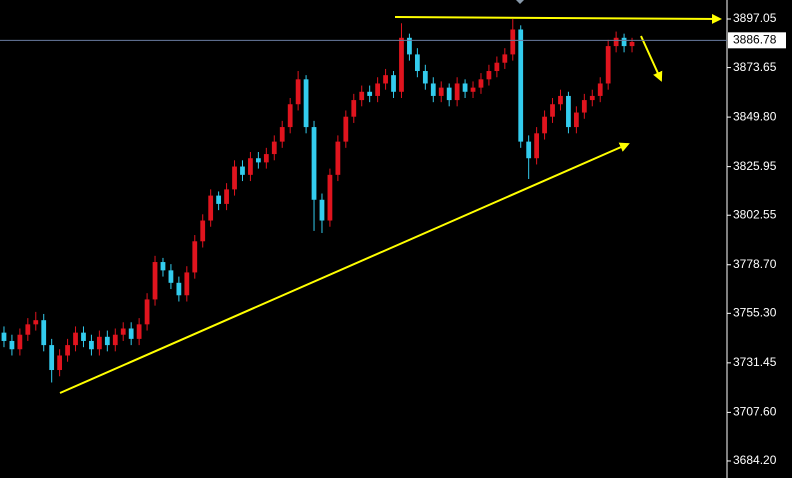 The height and width of the screenshot is (478, 792). I want to click on down-arrow, so click(651, 58).